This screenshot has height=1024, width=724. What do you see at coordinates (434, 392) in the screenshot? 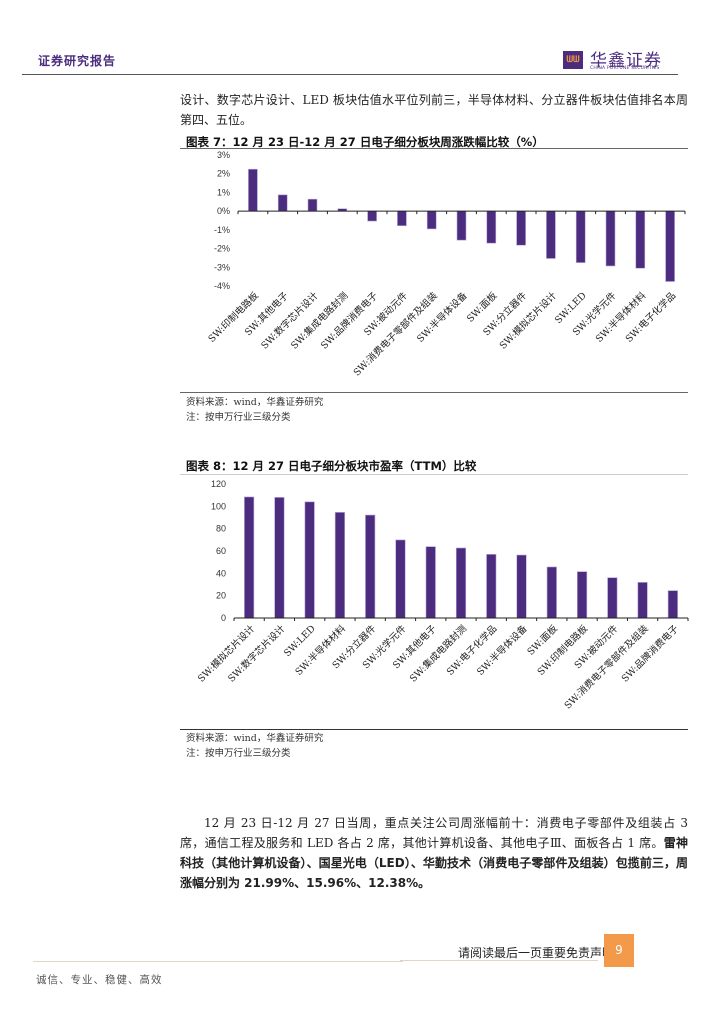
I see `figure7-bottom-rule` at bounding box center [434, 392].